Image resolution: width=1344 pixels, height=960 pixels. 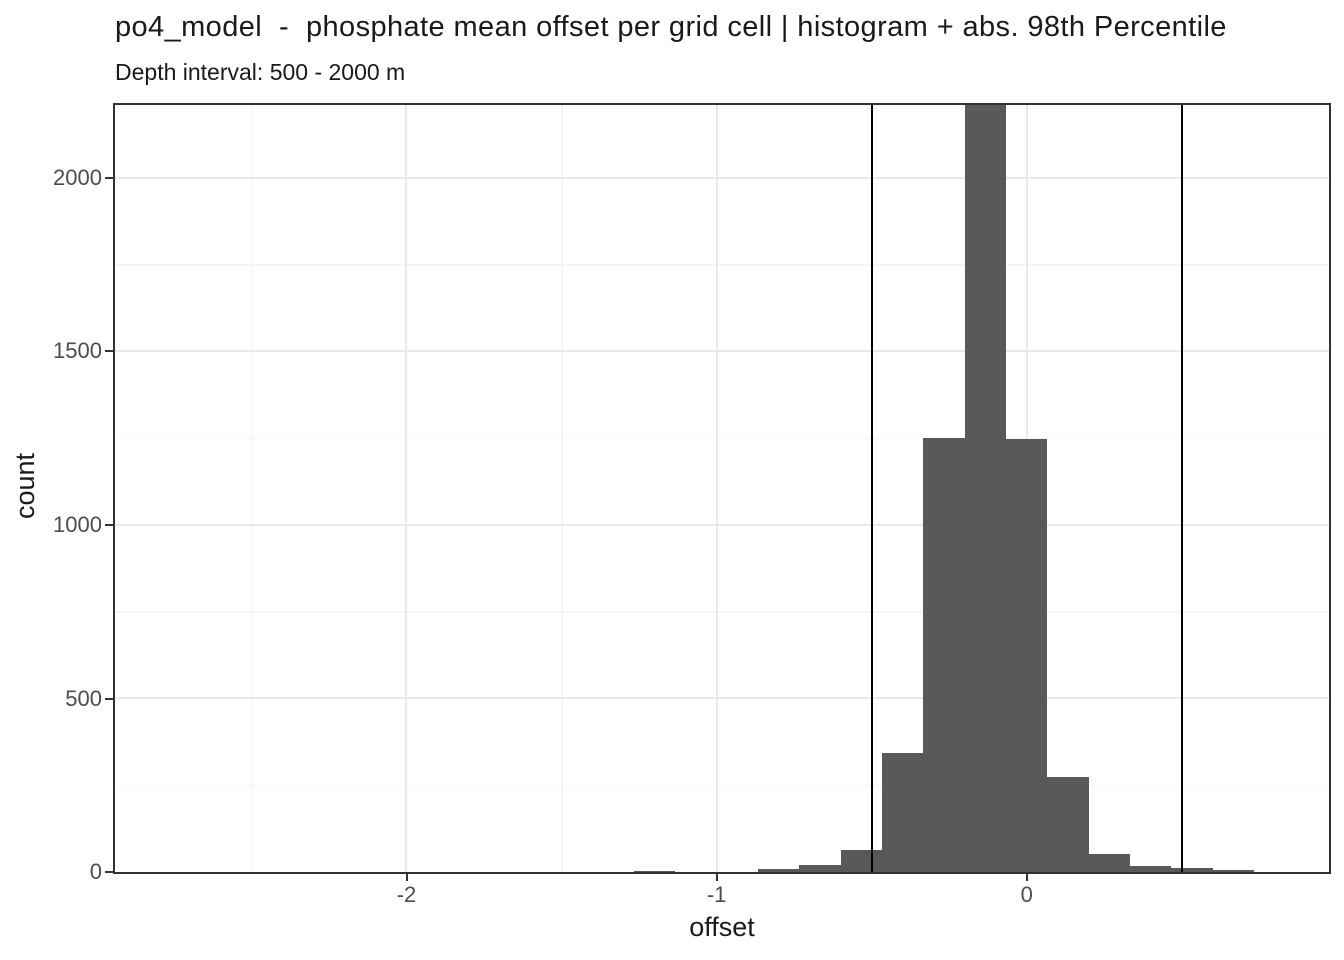 I want to click on x-tick-label: -1, so click(x=716, y=894).